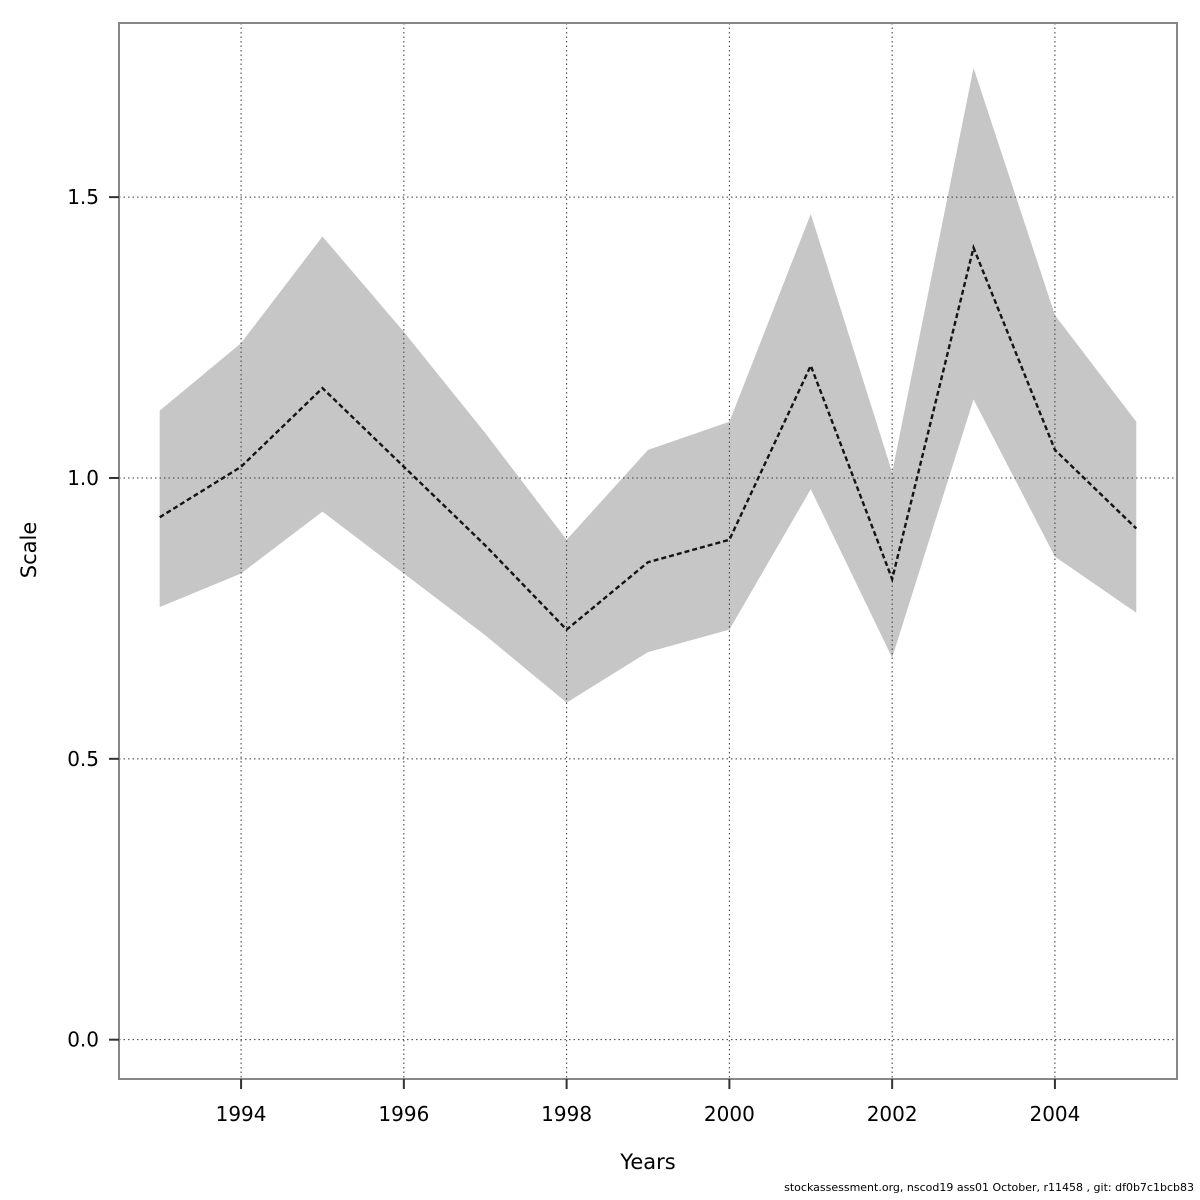  What do you see at coordinates (83, 1040) in the screenshot?
I see `y-tick-label: 0.0` at bounding box center [83, 1040].